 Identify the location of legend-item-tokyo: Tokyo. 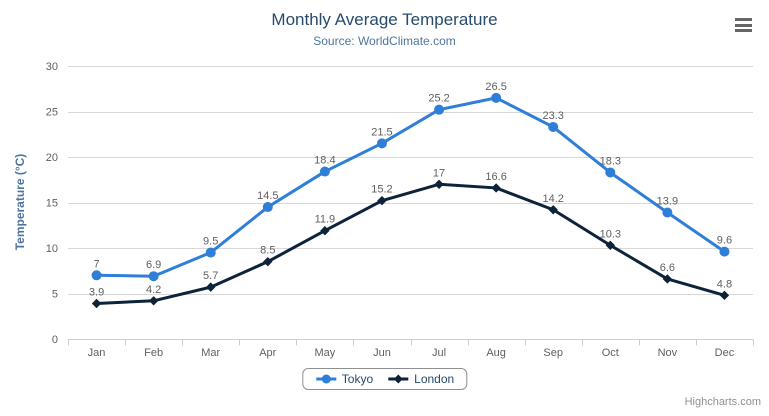
(344, 379).